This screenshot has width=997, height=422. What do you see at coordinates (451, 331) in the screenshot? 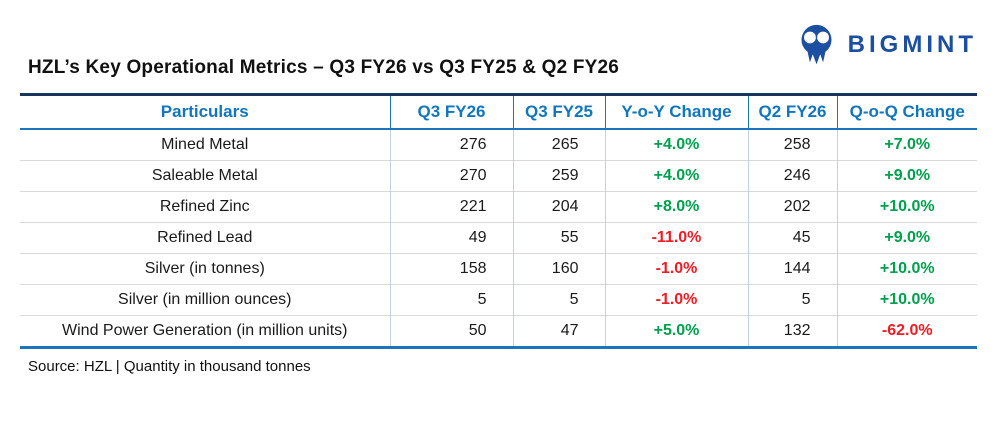
I see `cell-q3fy26: 50` at bounding box center [451, 331].